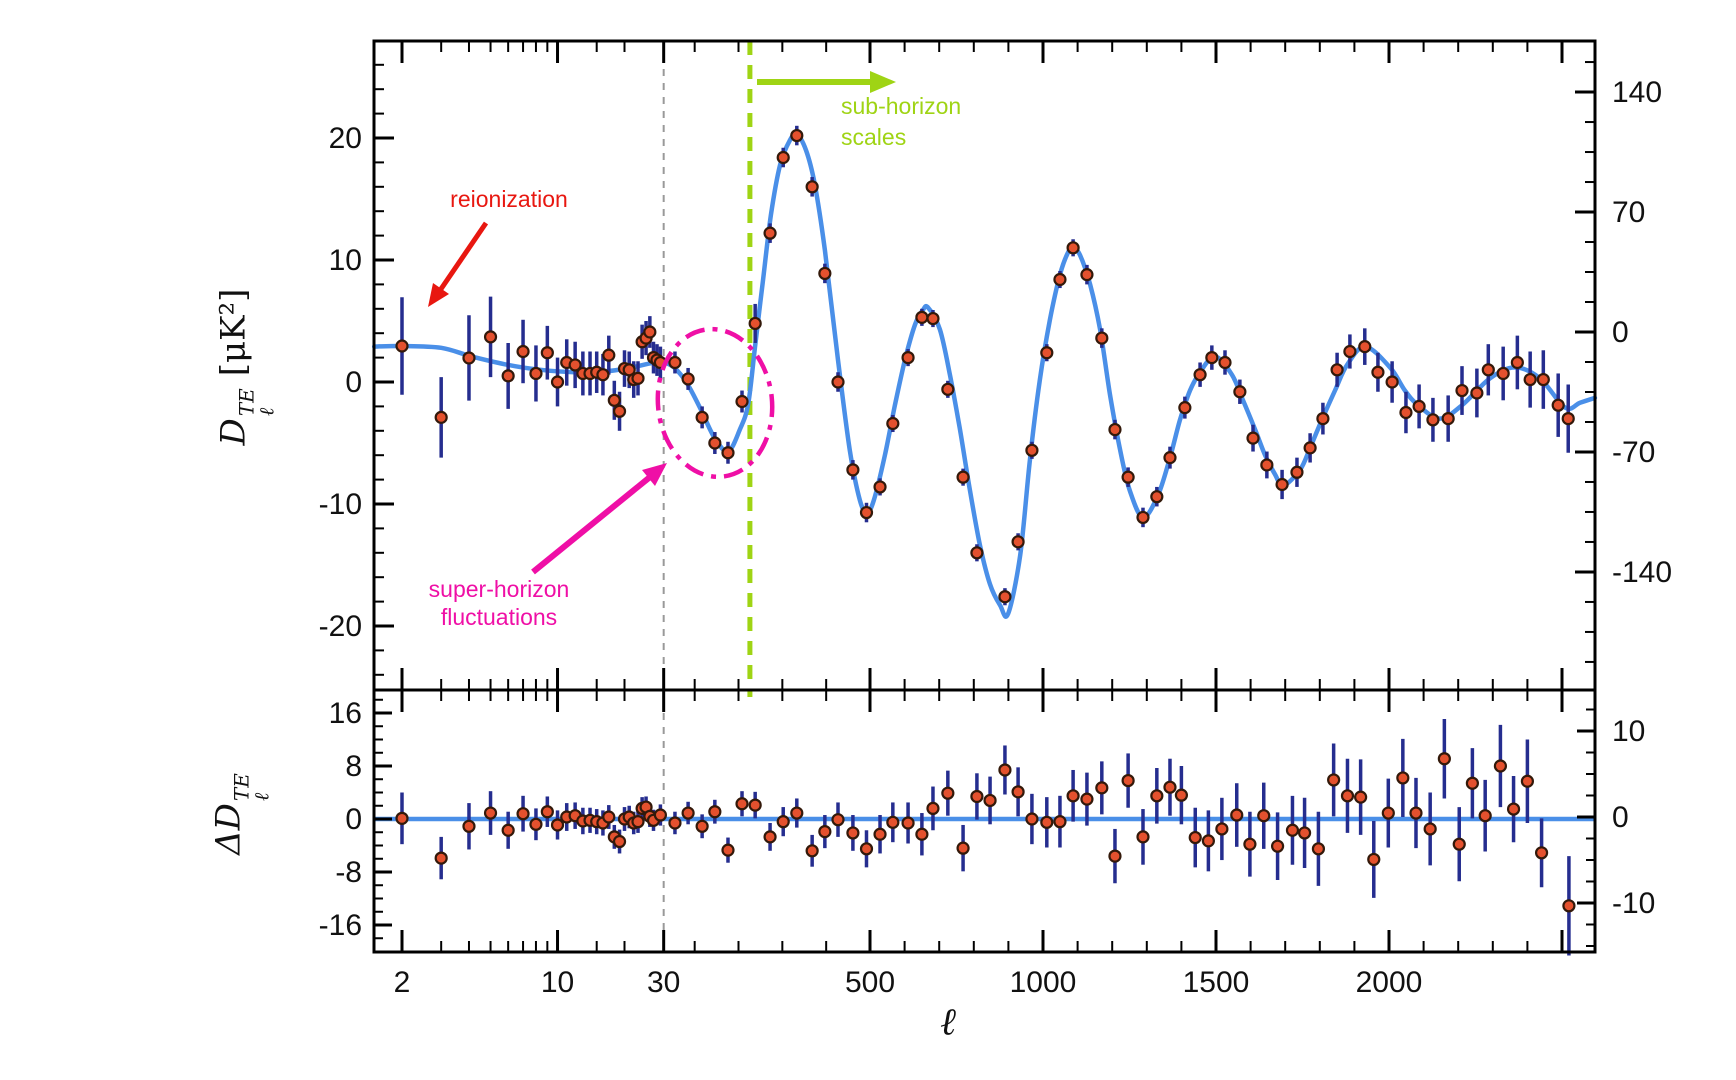 This screenshot has width=1736, height=1080. Describe the element at coordinates (261, 797) in the screenshot. I see `residual-y-axis-label-sub: ℓ` at that location.